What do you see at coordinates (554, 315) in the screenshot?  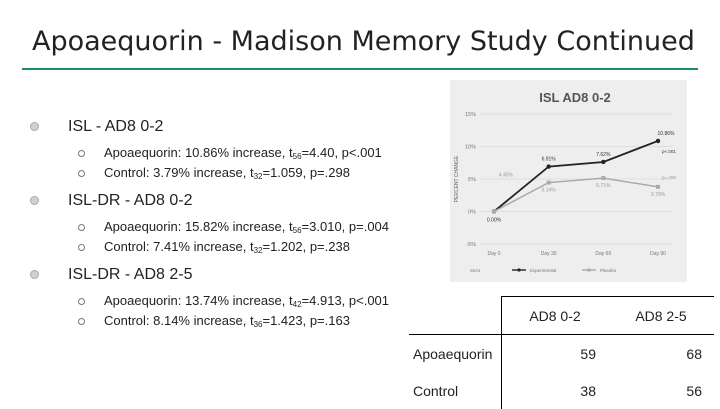 I see `table-column-header: AD8 0-2` at bounding box center [554, 315].